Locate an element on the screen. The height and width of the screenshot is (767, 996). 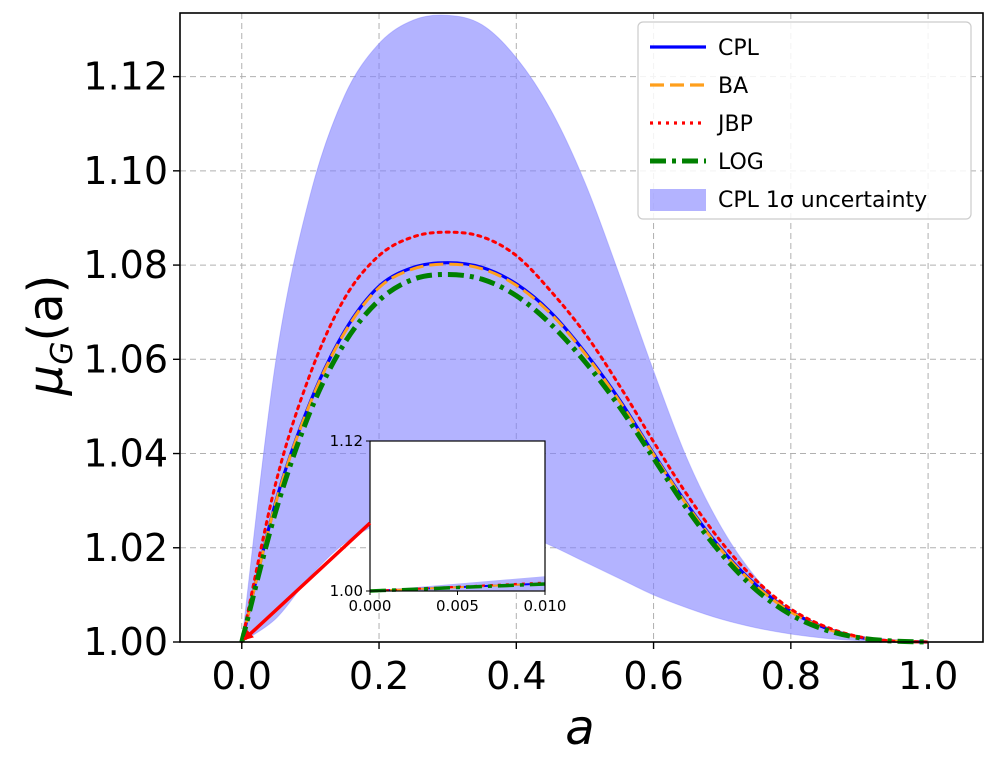
legend: CPL BA JBP LOG CPL 1σ uncertainty is located at coordinates (804, 120).